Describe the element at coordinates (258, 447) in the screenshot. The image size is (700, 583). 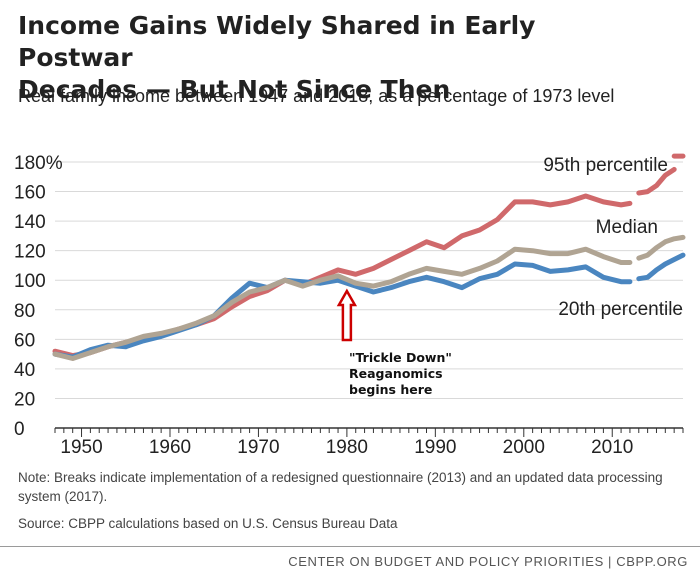
I see `x-tick-label: 1970` at that location.